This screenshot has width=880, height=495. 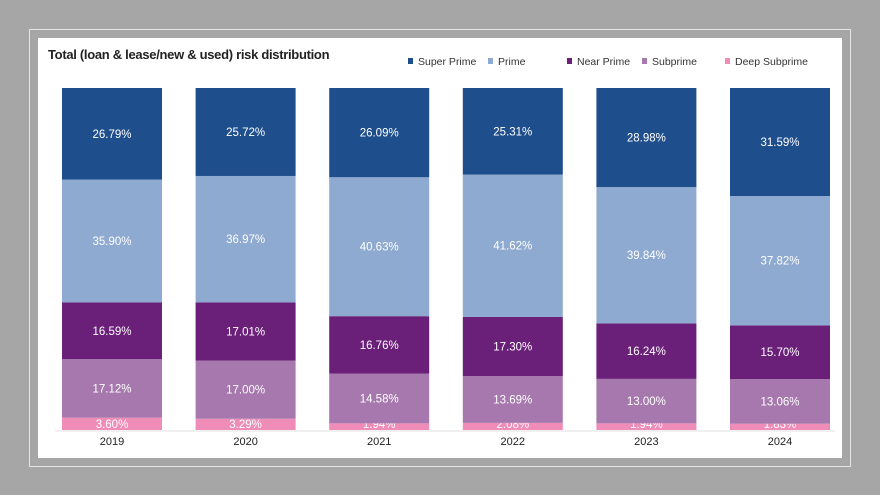 I want to click on data-label: 40.63%, so click(x=379, y=248).